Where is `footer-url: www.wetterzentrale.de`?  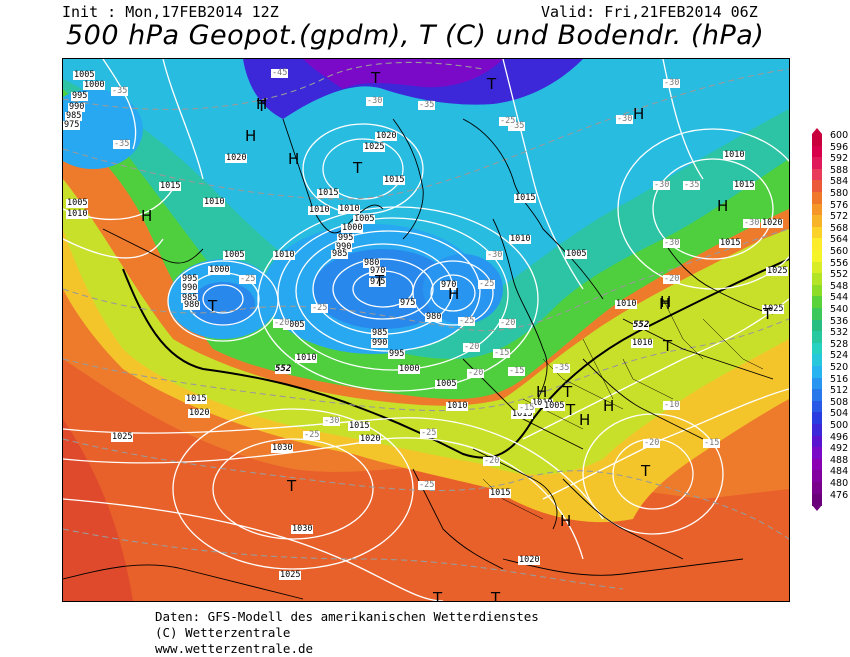
footer-url: www.wetterzentrale.de is located at coordinates (234, 648).